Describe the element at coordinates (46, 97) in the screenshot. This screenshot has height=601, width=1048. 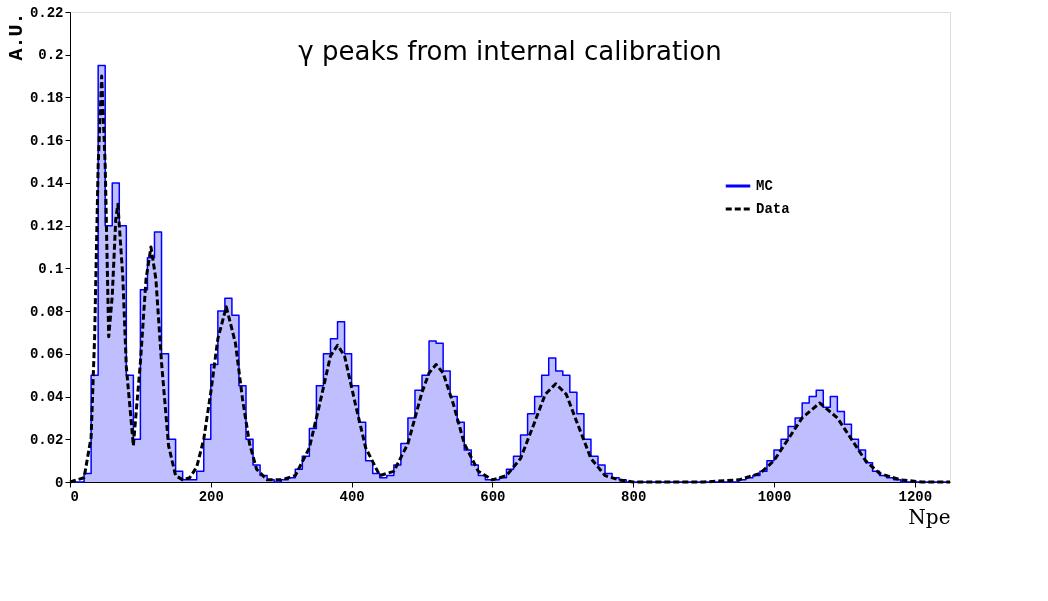
I see `y-tick-label: 0.18` at that location.